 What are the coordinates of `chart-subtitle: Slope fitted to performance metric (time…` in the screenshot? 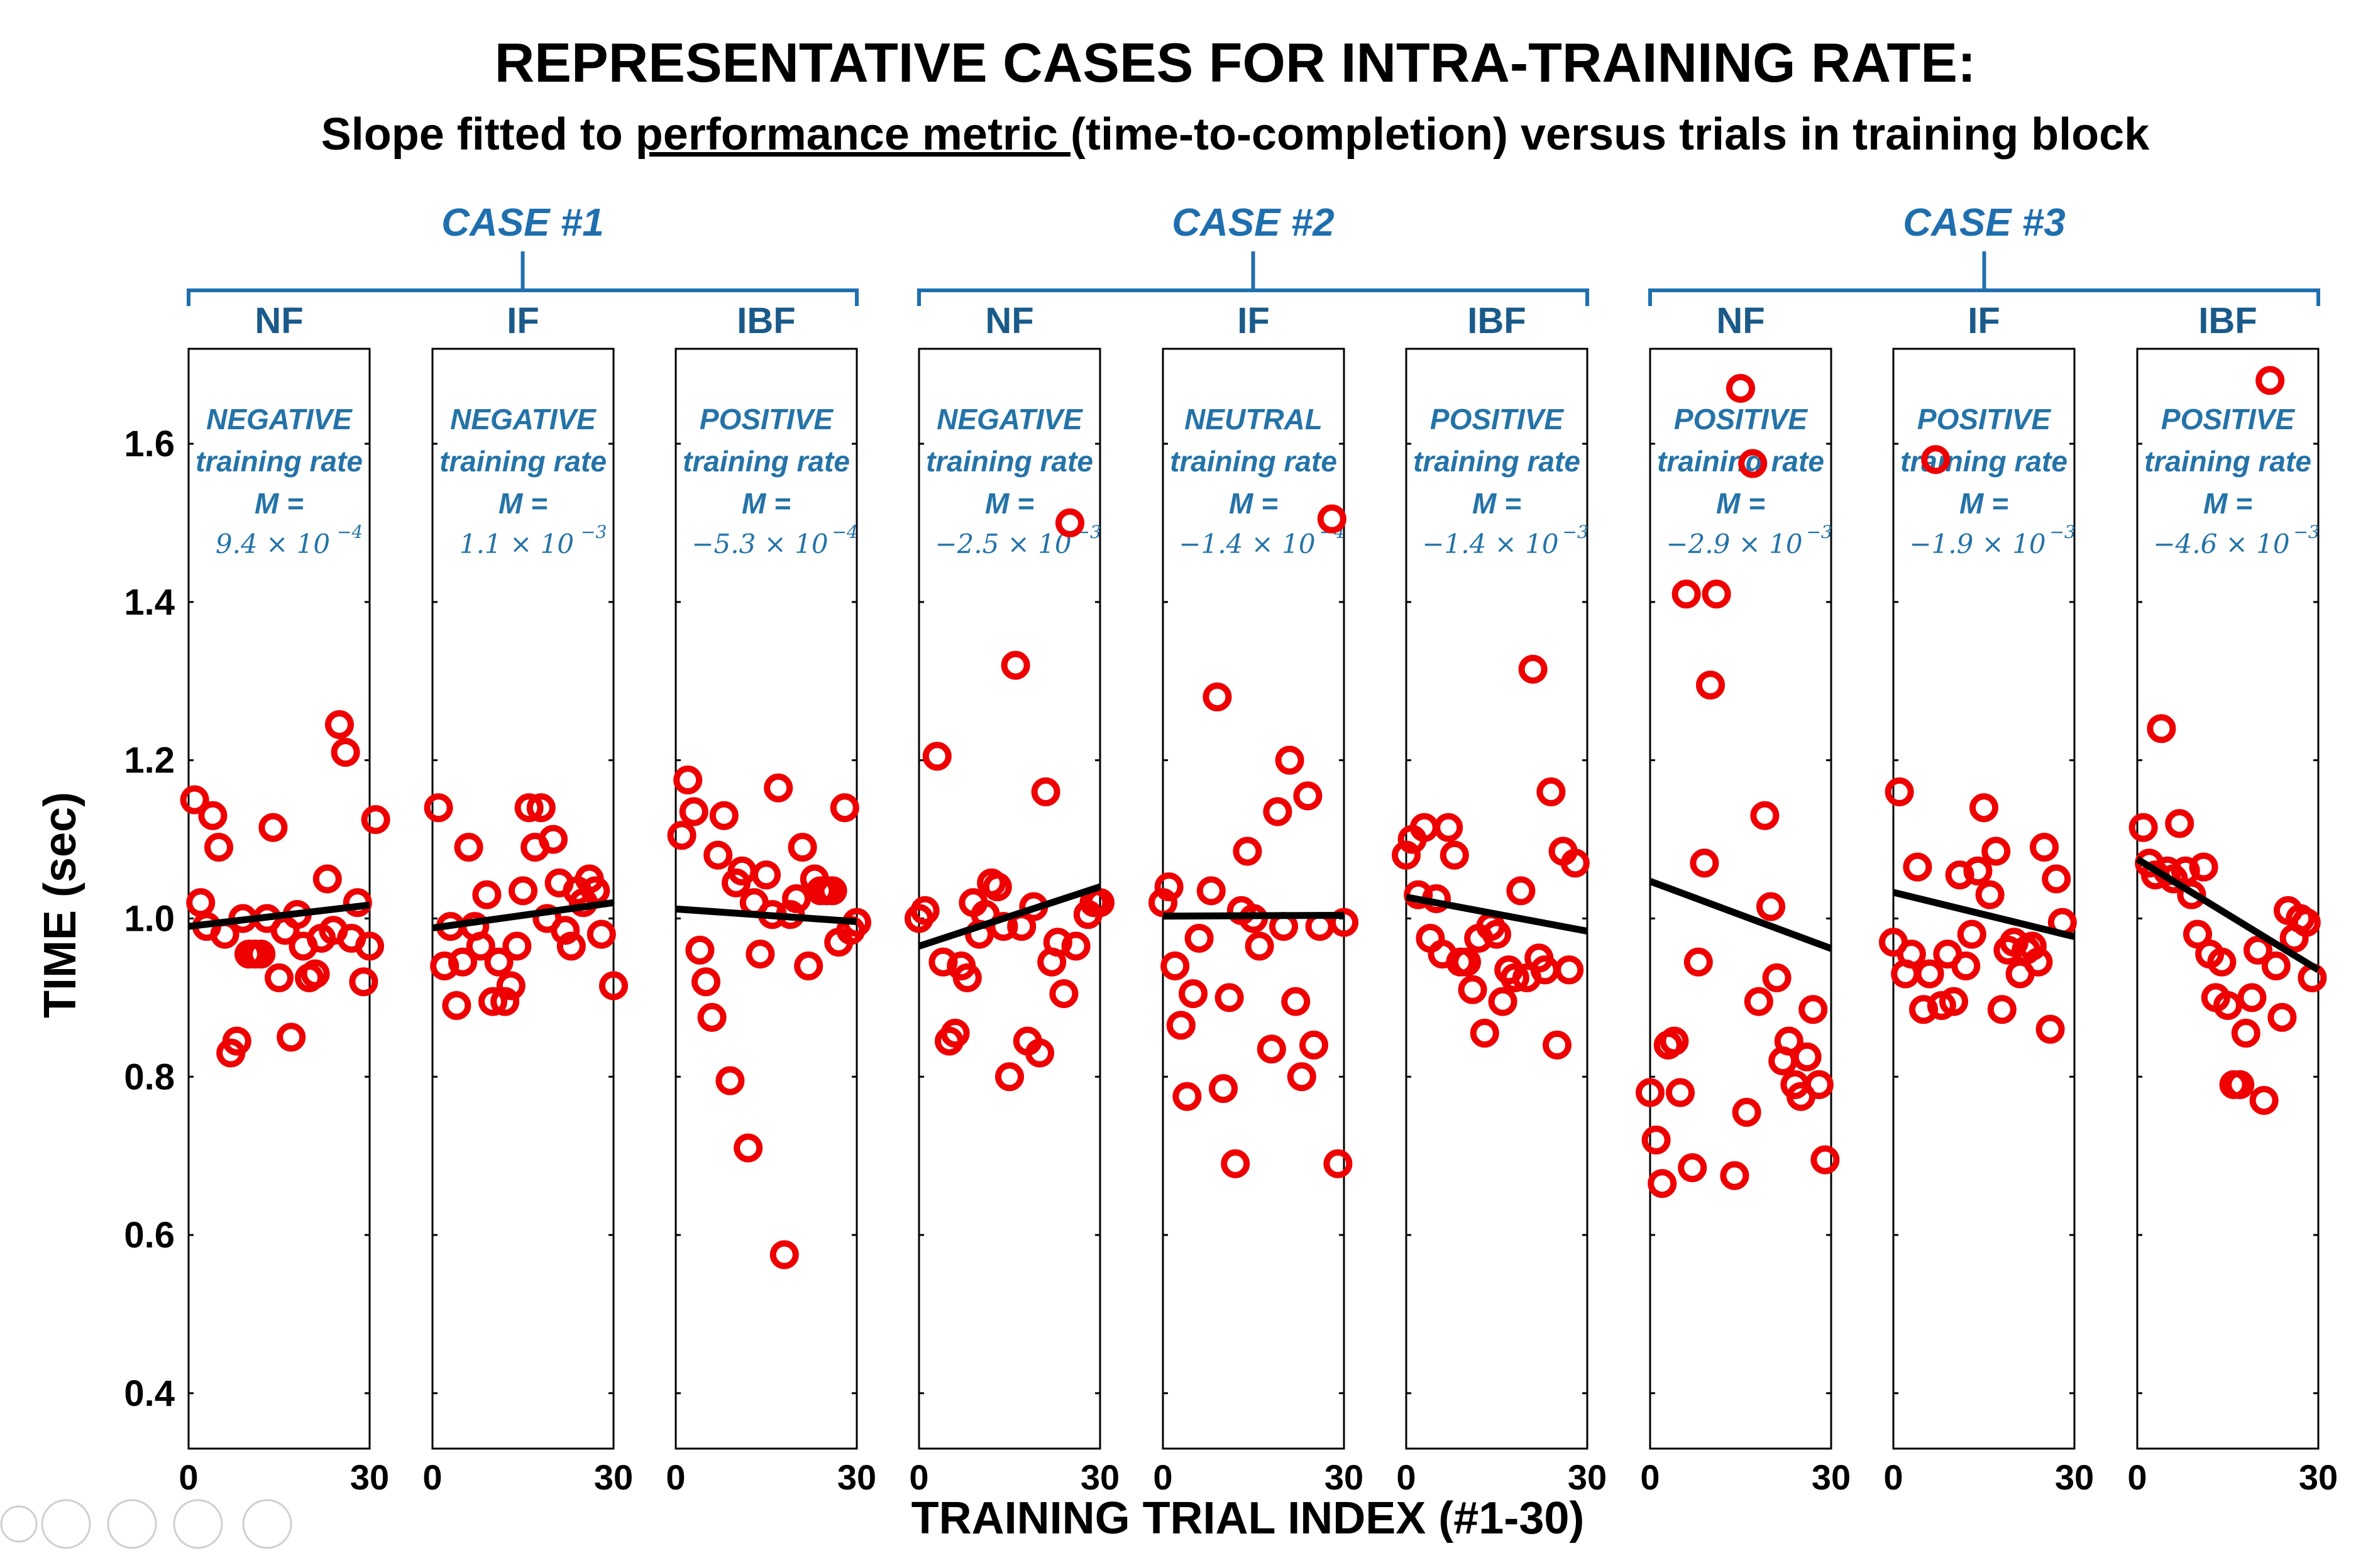 It's located at (1235, 134).